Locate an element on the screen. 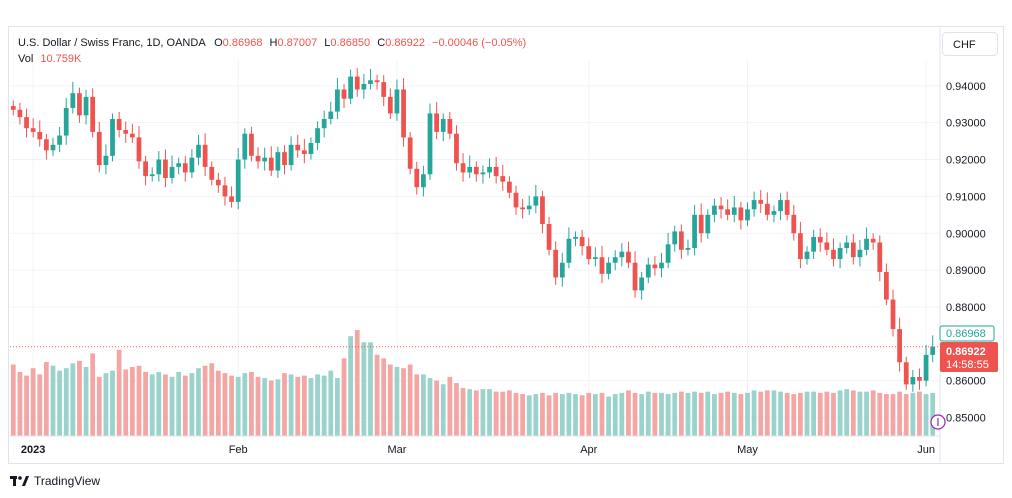 The image size is (1012, 498). x-tick-label: 2023 is located at coordinates (33, 450).